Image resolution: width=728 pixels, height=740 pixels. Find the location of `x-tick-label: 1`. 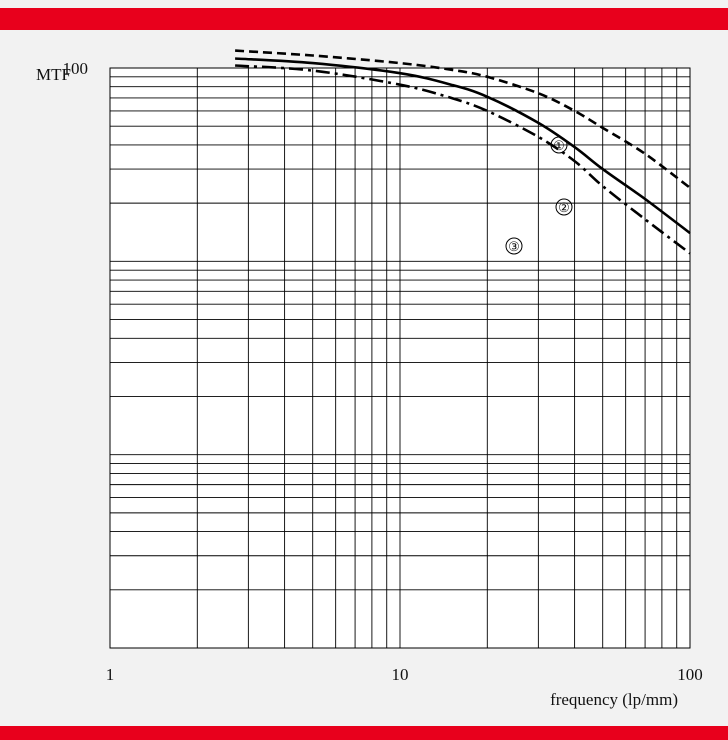

x-tick-label: 1 is located at coordinates (110, 674).